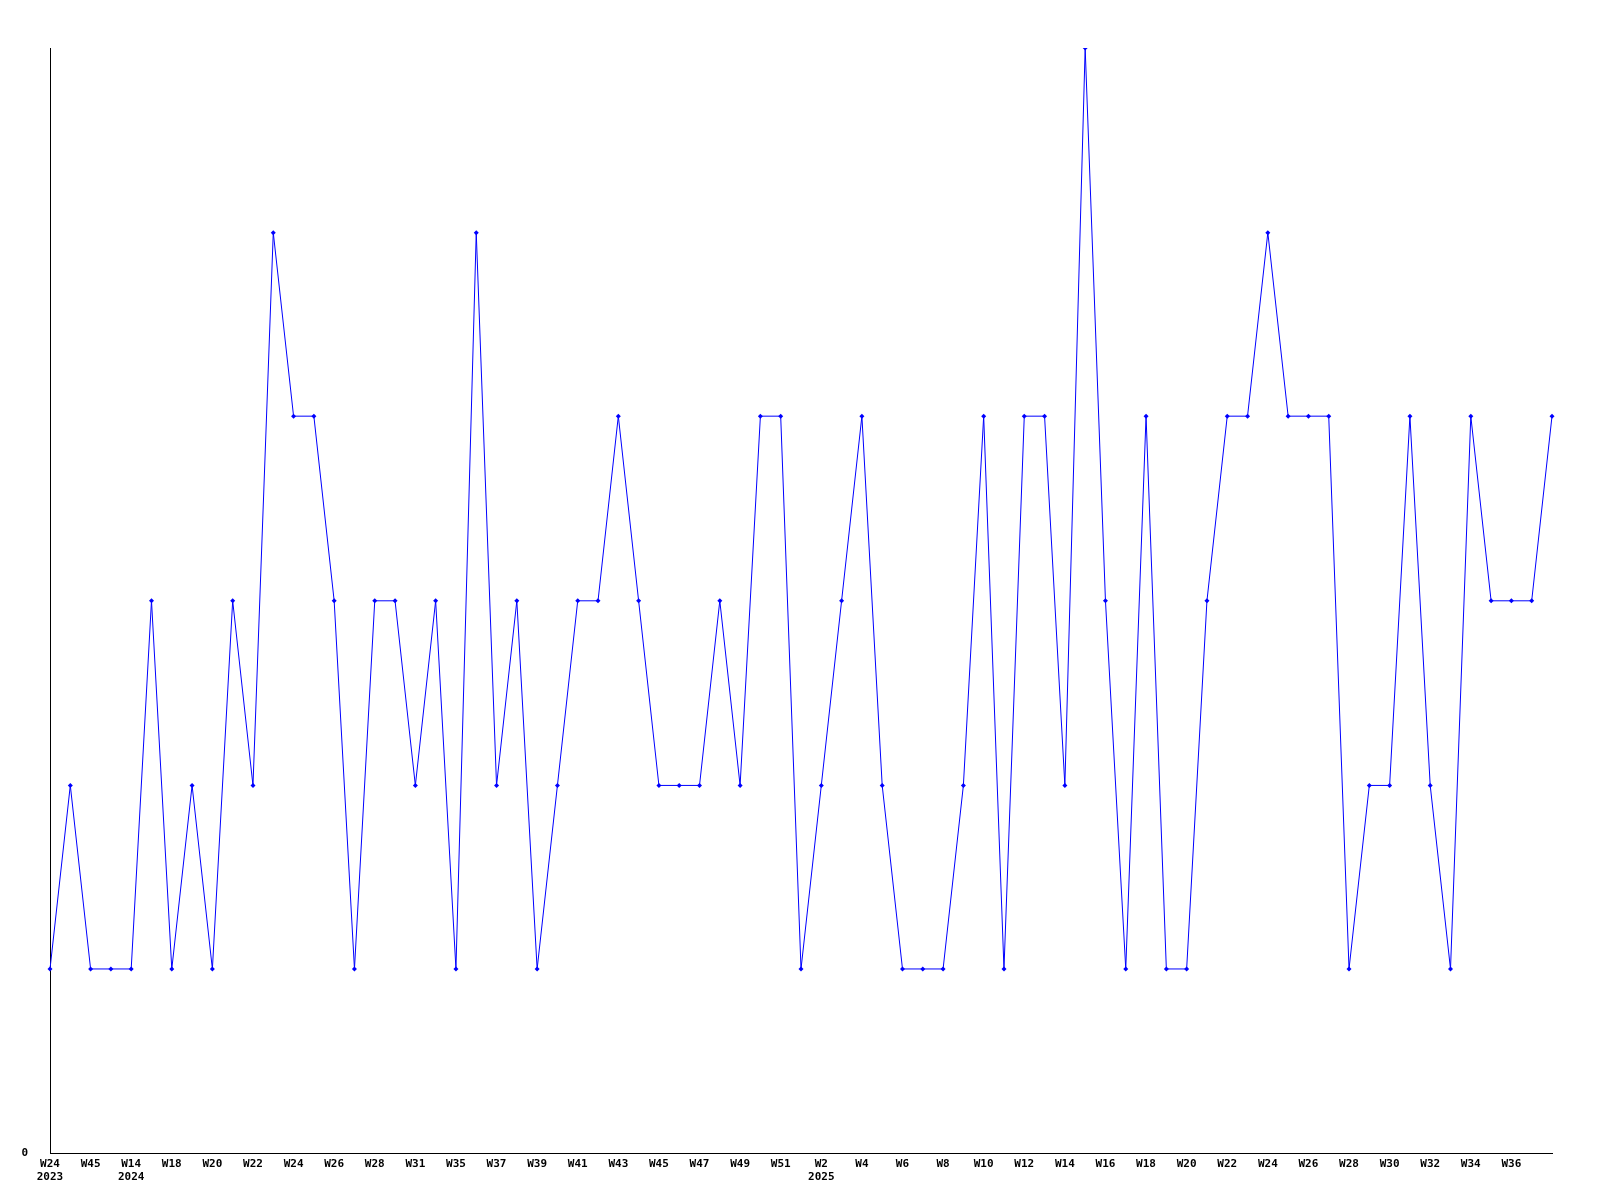 The height and width of the screenshot is (1200, 1600). Describe the element at coordinates (1389, 1164) in the screenshot. I see `x-tick-label: W30` at that location.